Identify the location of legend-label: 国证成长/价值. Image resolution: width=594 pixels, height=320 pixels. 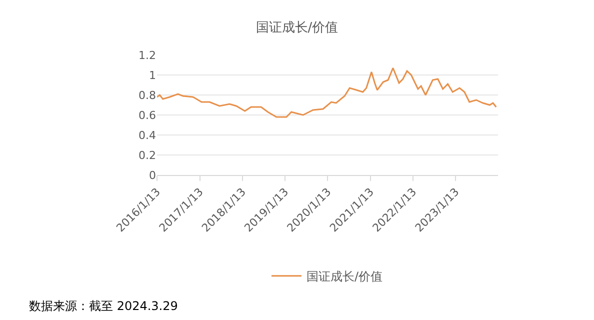
(344, 277).